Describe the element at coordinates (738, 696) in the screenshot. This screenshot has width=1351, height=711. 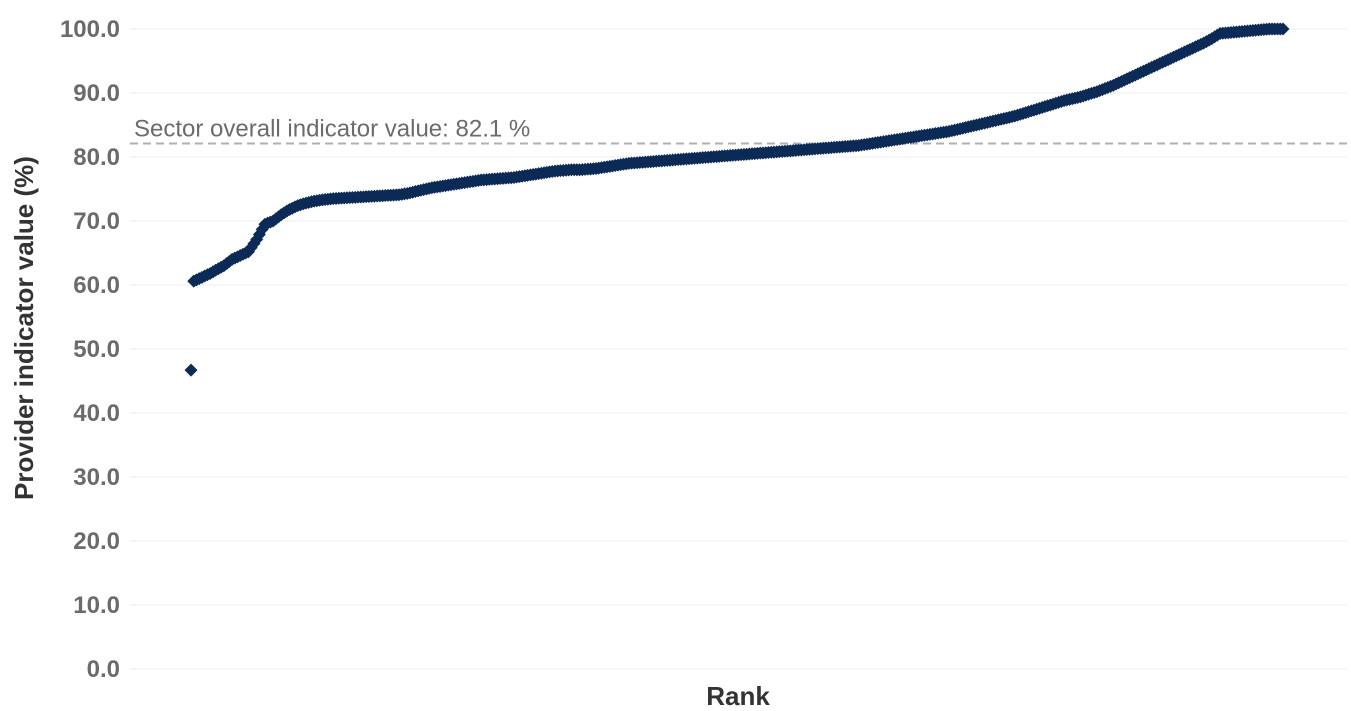
I see `x-axis-title: Rank` at that location.